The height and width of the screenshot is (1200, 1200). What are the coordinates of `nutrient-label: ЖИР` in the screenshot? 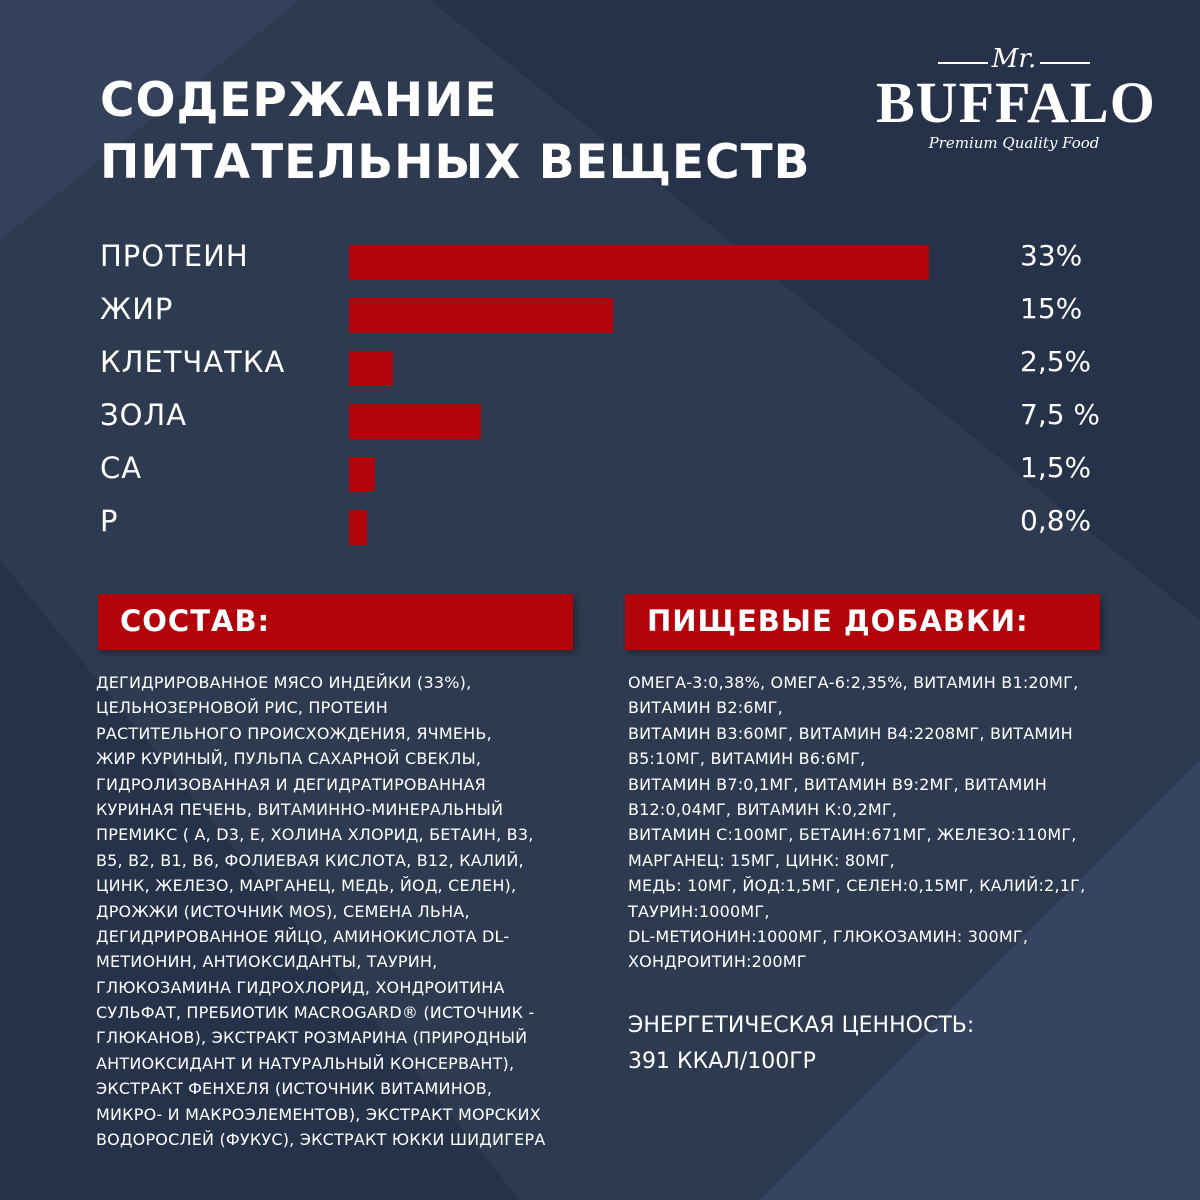 It's located at (137, 309).